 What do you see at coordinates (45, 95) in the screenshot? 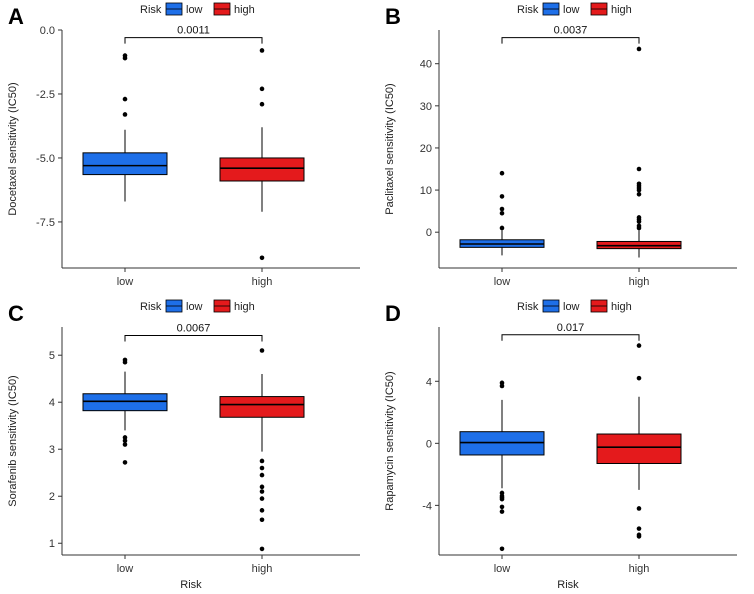
I see `y-tick-label: -2.5` at bounding box center [45, 95].